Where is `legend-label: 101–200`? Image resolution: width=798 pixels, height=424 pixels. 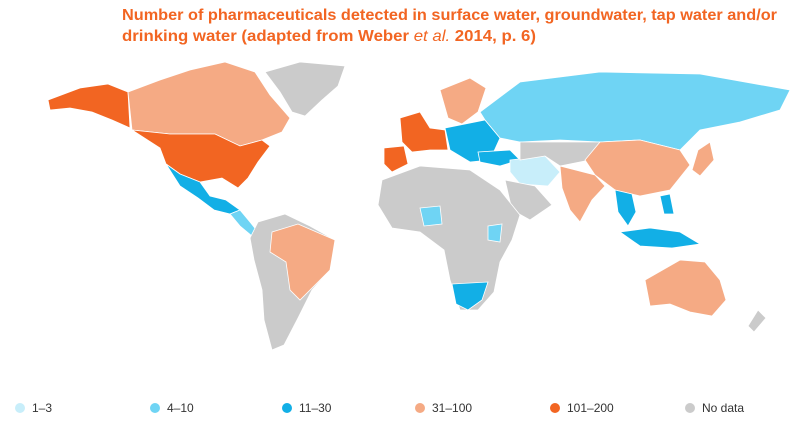
legend-label: 101–200 is located at coordinates (590, 408).